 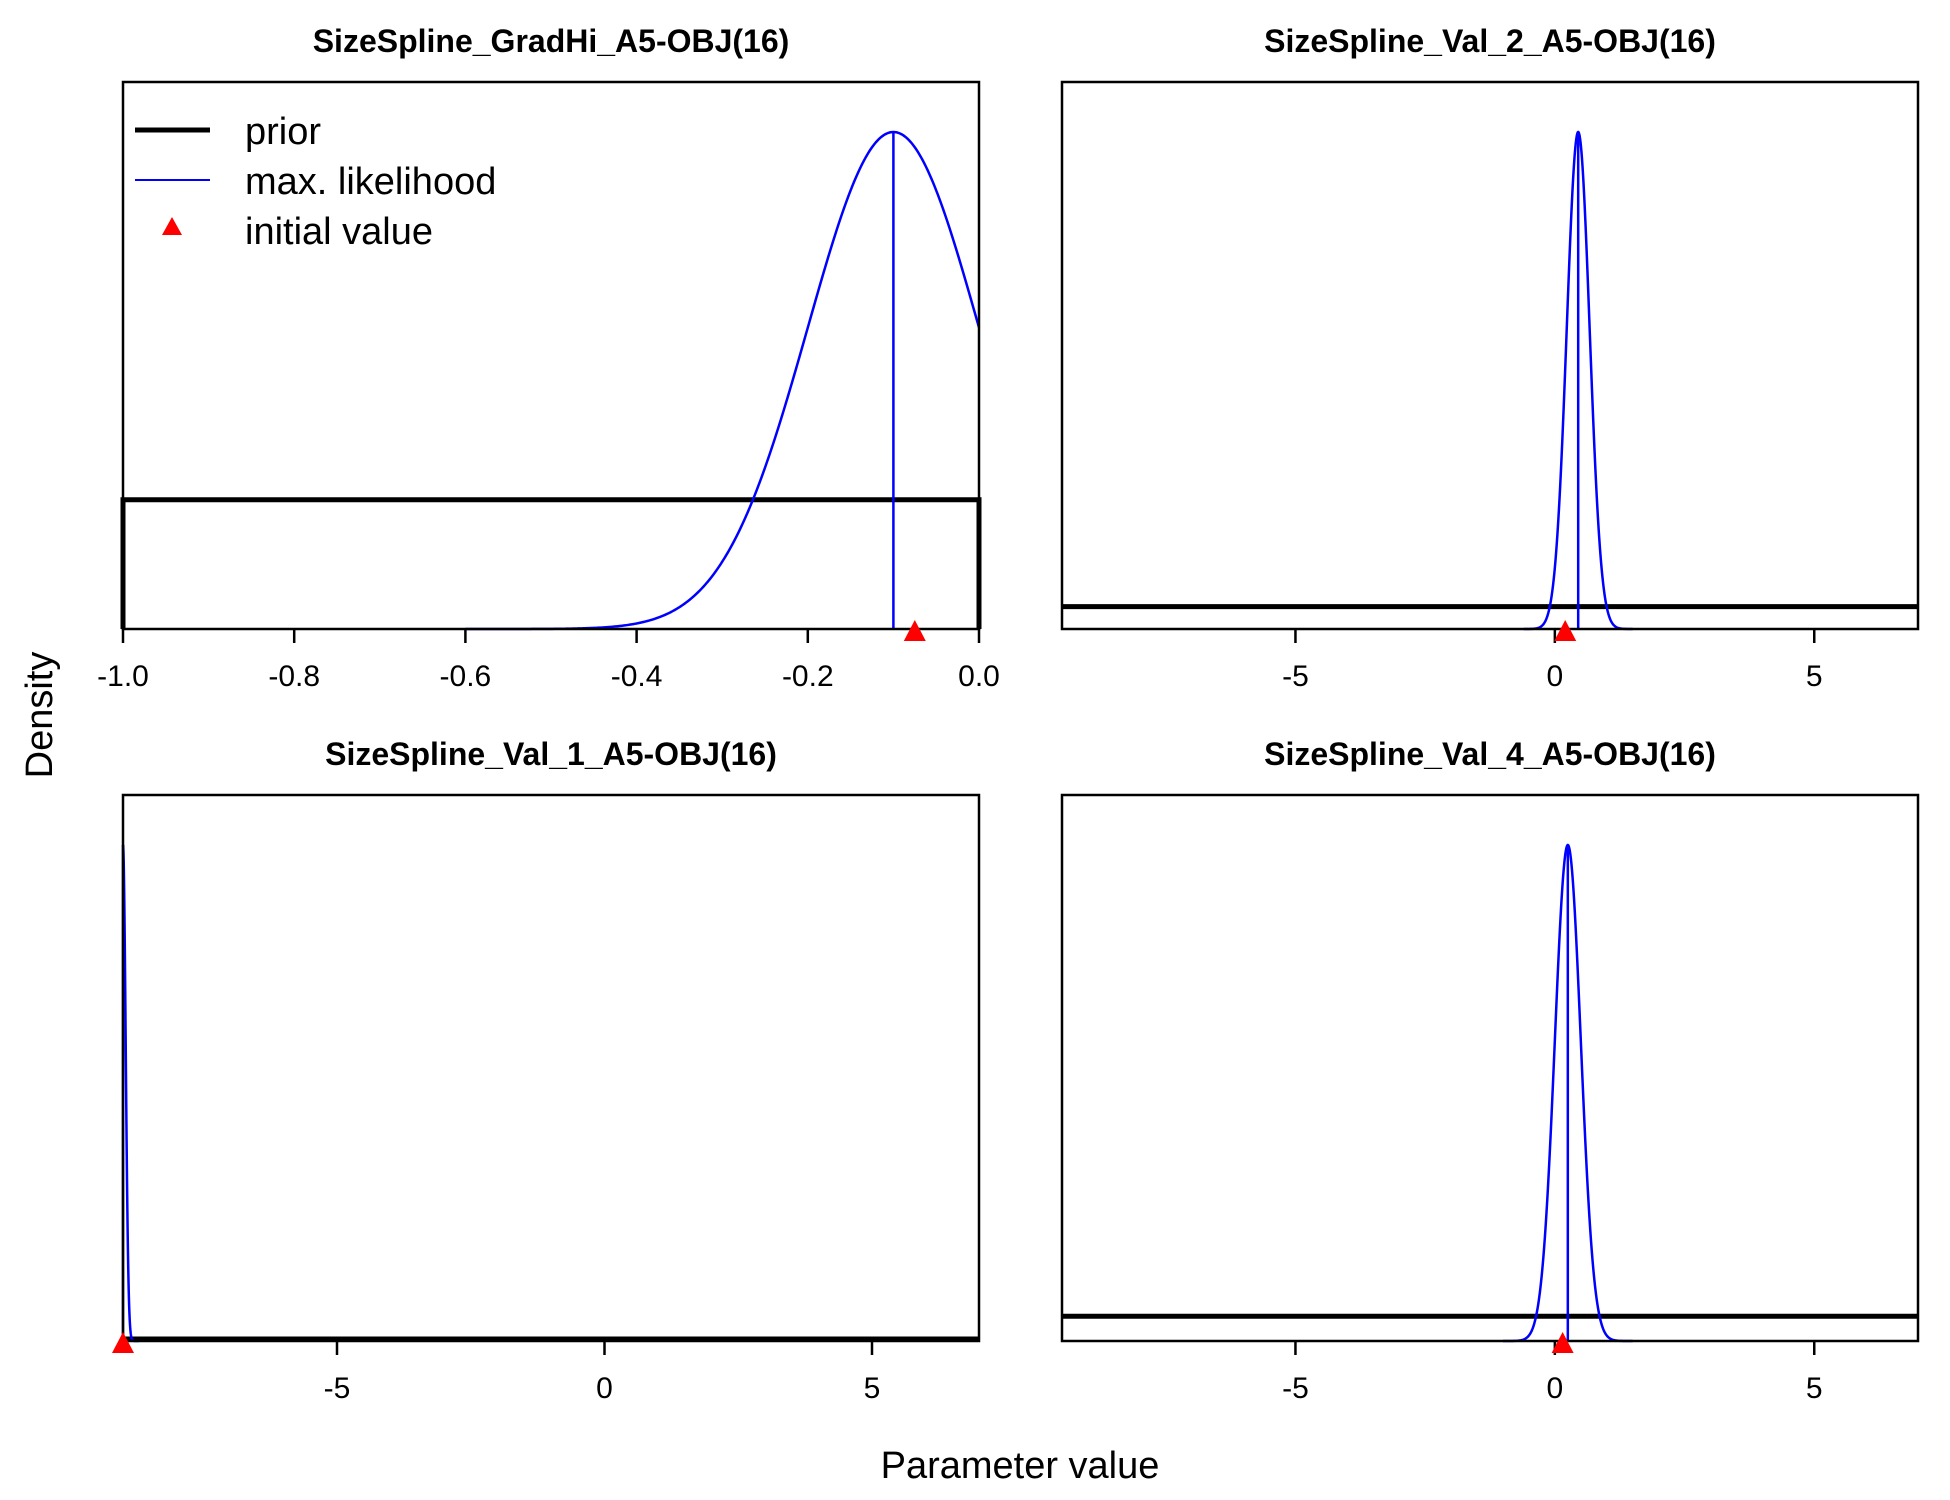 I want to click on x-tick-label: -0.6, so click(x=466, y=676).